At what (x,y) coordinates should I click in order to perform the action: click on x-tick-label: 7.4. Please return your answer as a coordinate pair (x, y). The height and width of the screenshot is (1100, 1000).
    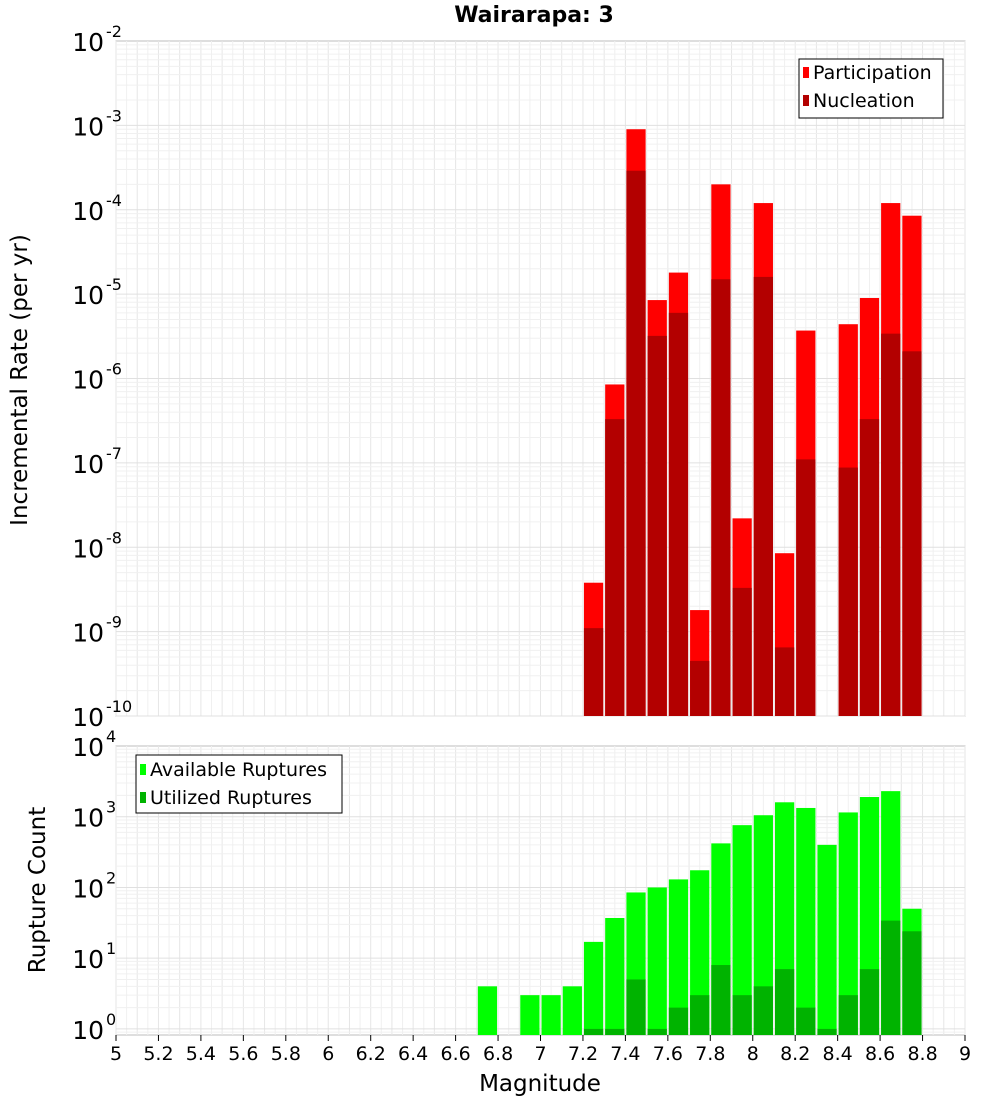
    Looking at the image, I should click on (625, 1054).